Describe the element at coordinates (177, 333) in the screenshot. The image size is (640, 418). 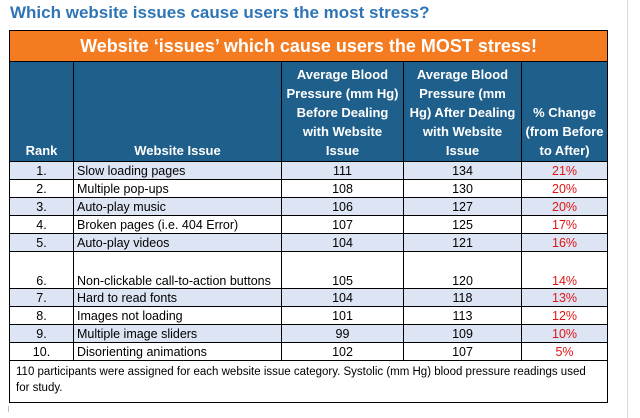
I see `cell-issue: Multiple image sliders` at that location.